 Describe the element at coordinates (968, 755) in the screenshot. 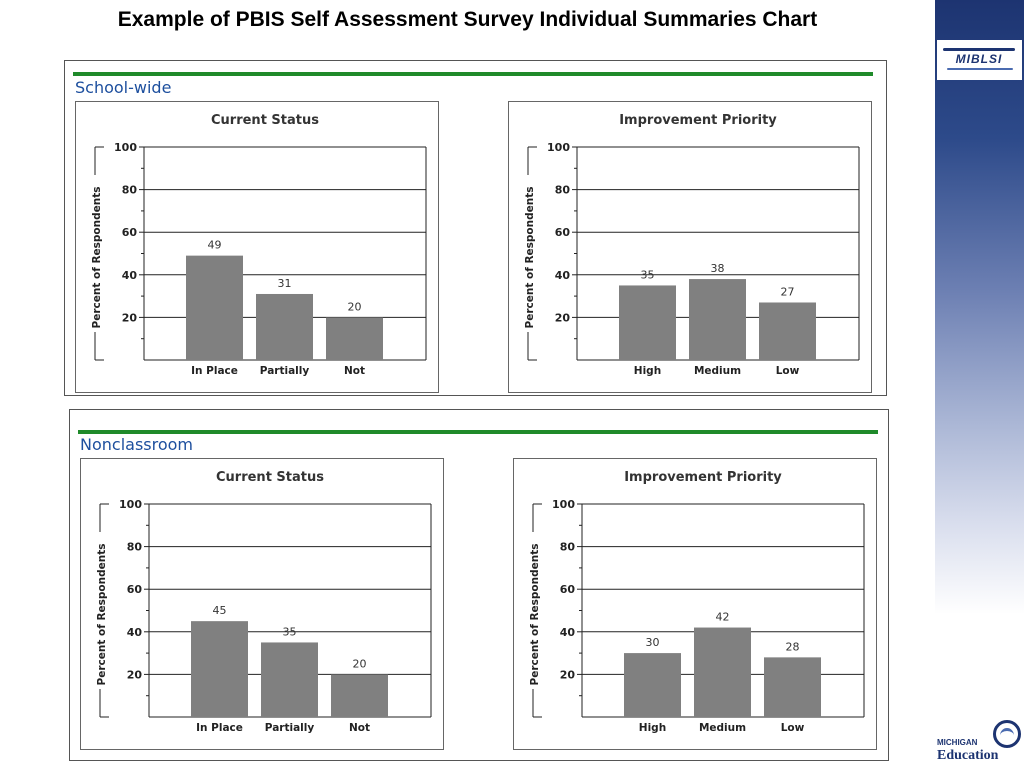

I see `mde-logo-big-text: Education` at that location.